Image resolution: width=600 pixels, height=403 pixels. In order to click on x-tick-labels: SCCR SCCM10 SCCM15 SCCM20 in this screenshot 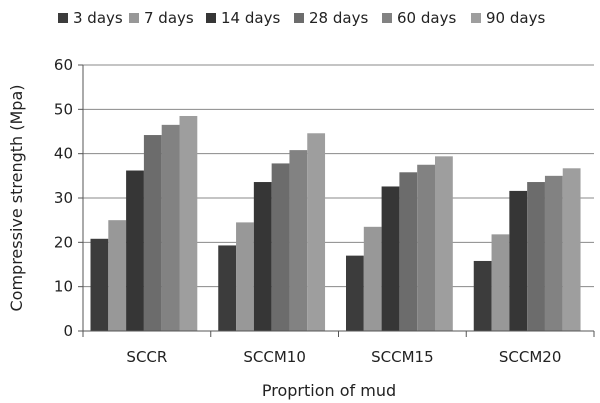, I will do `click(338, 348)`.